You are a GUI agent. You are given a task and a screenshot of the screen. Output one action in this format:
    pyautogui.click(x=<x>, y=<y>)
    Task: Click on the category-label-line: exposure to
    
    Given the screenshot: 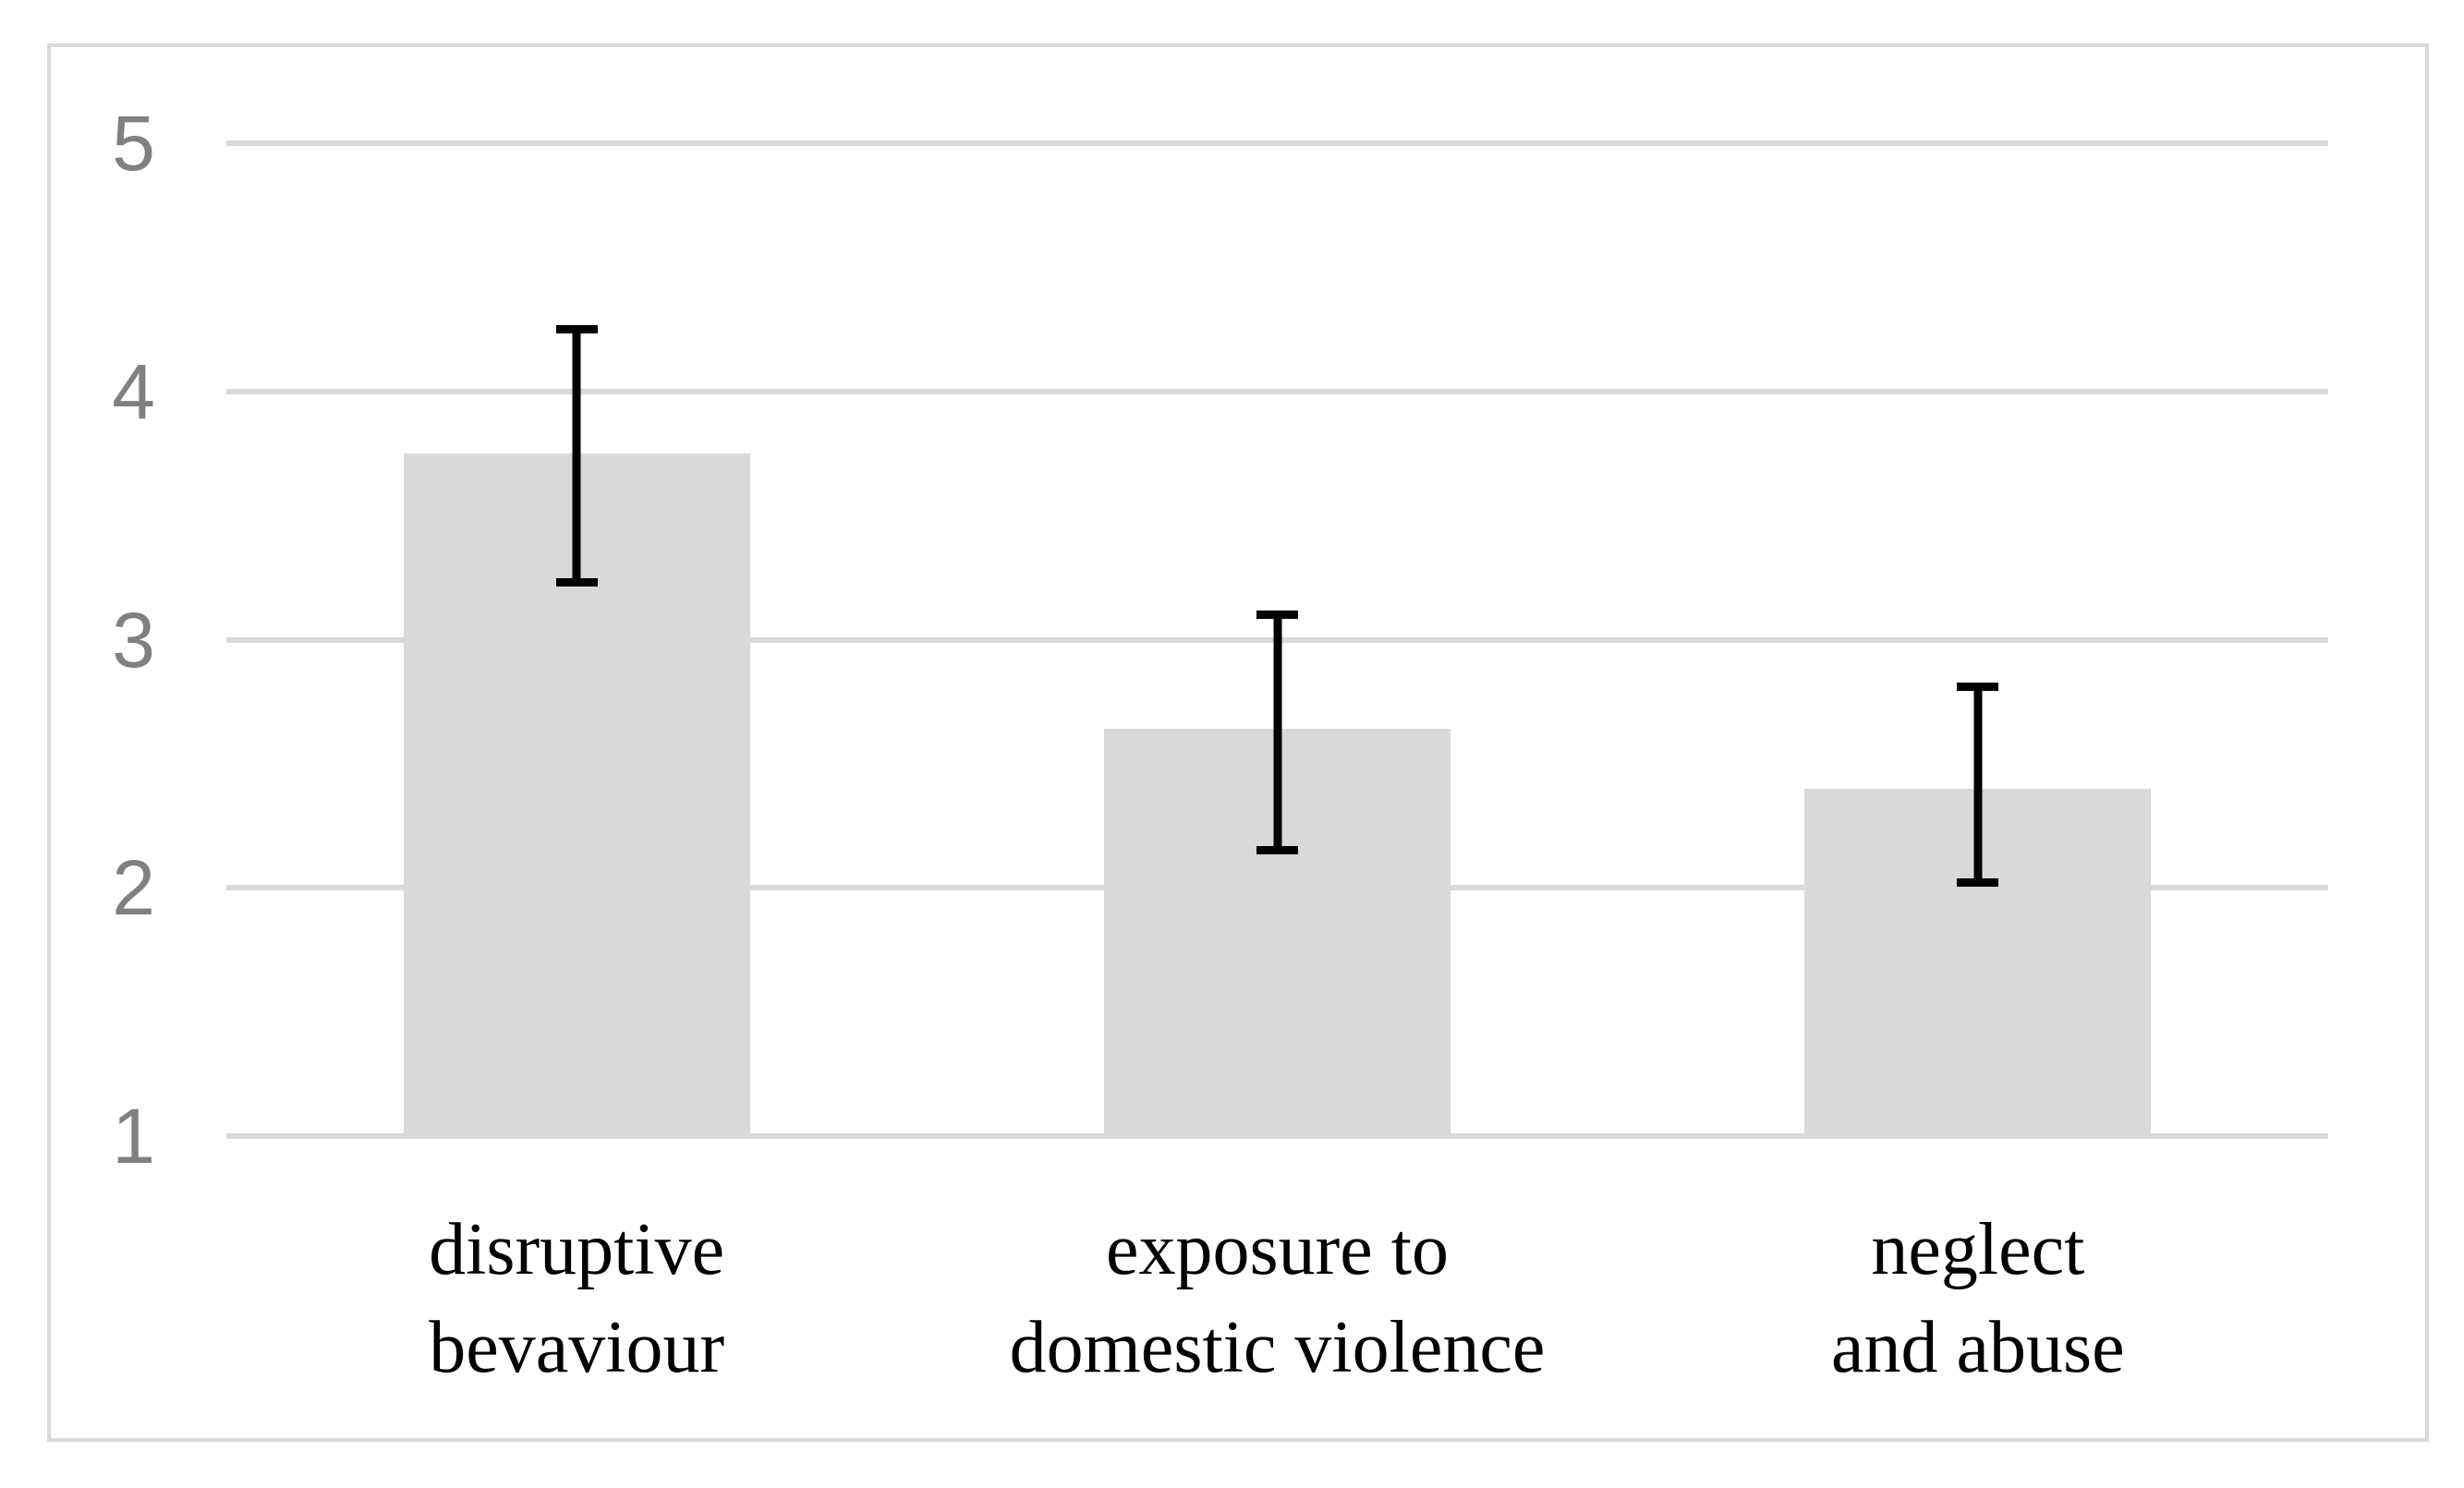 What is the action you would take?
    pyautogui.click(x=1277, y=1250)
    